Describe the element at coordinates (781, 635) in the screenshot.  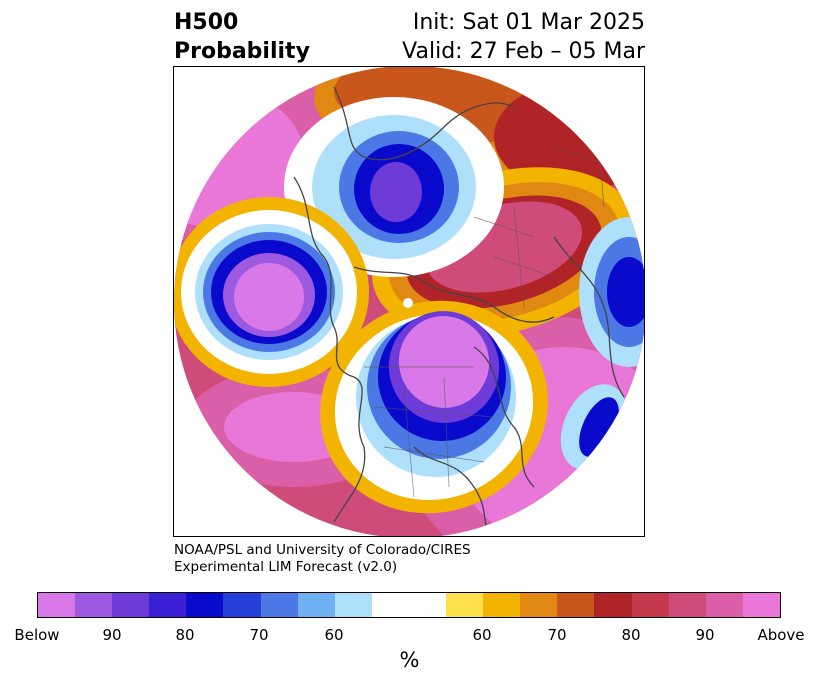
I see `colorbar-tick-label: Above` at that location.